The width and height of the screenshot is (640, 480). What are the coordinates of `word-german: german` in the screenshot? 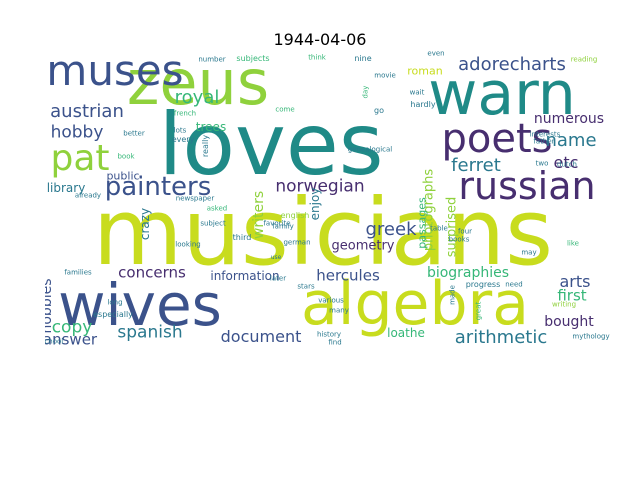 It's located at (297, 242).